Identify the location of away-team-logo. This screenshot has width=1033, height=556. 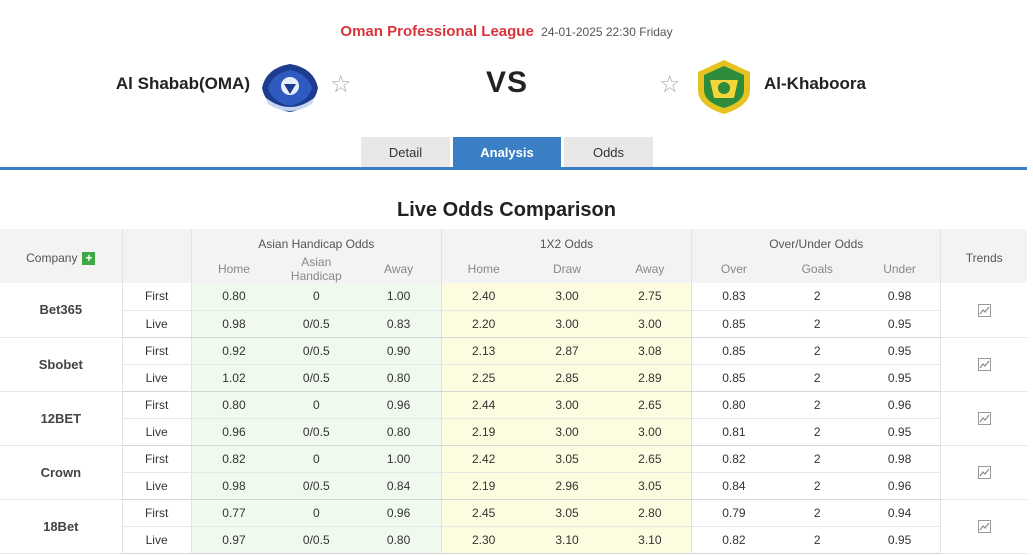
(724, 87).